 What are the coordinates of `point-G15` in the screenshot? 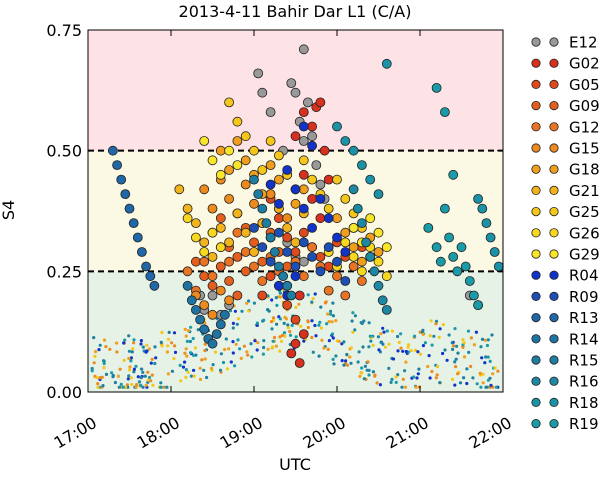 It's located at (212, 208).